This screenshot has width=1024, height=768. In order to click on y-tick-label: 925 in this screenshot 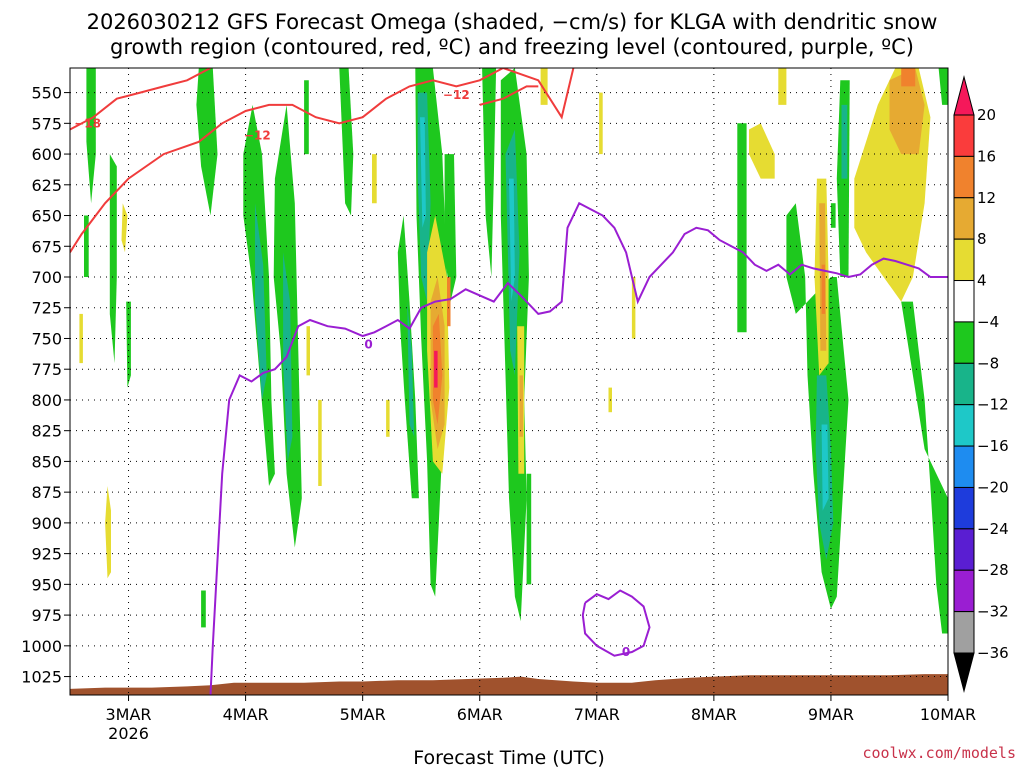, I will do `click(46, 554)`.